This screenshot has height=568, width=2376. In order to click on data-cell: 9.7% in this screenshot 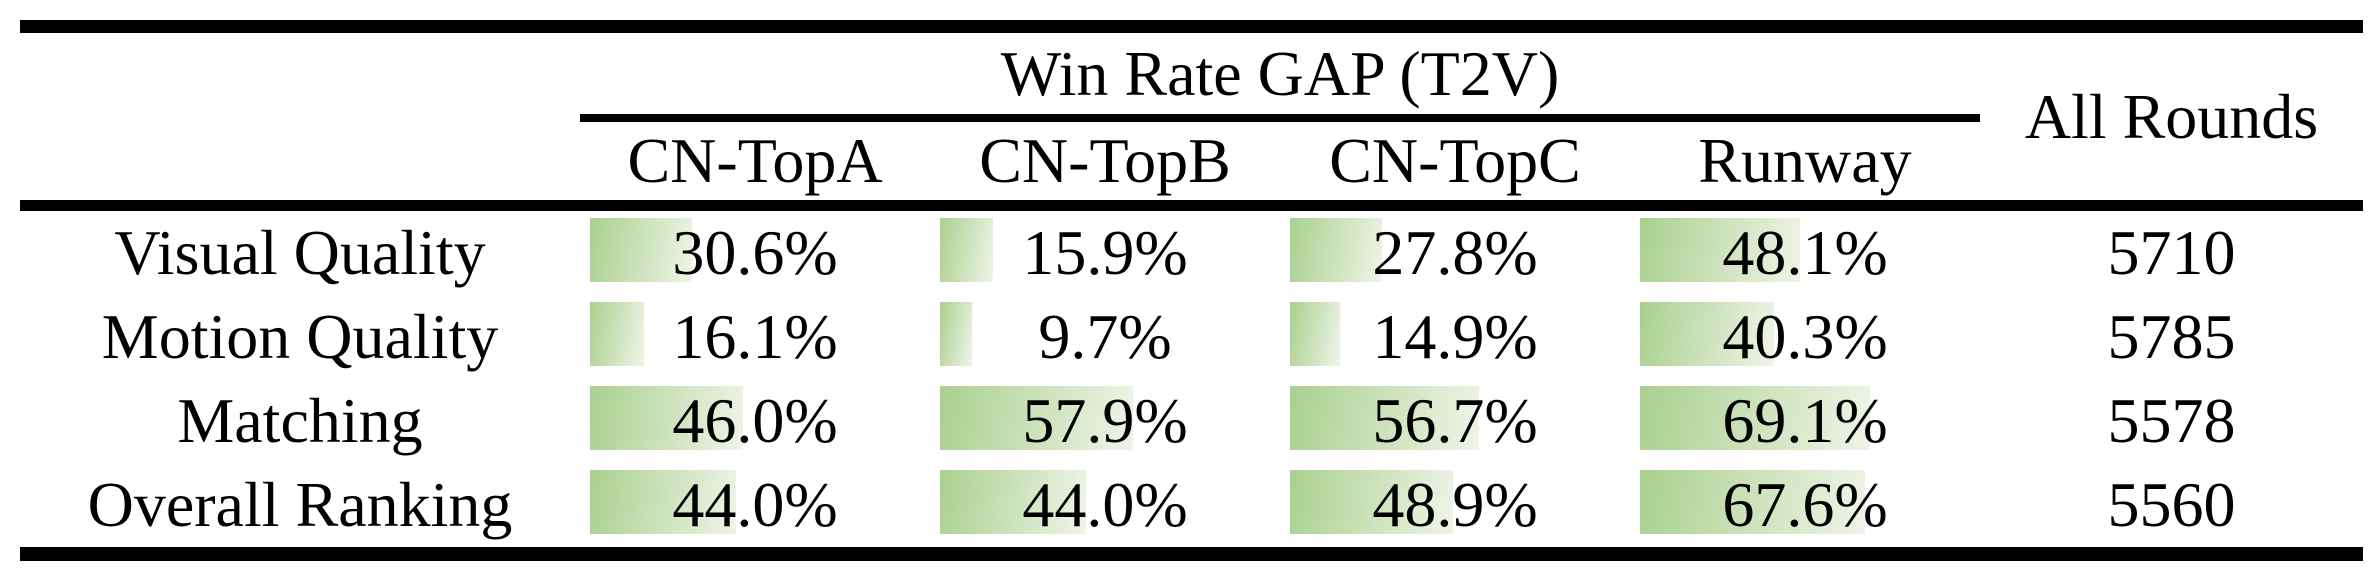, I will do `click(1105, 337)`.